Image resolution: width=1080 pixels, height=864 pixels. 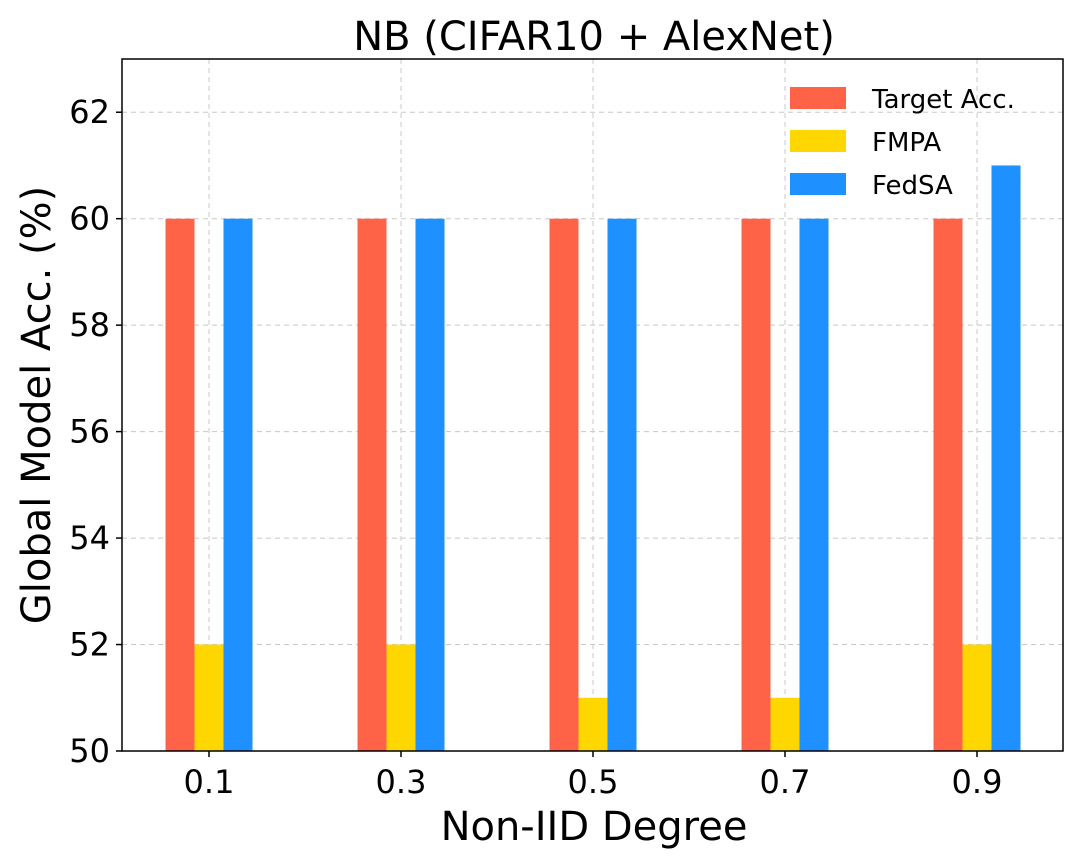 I want to click on y-tick-label: 56, so click(x=89, y=432).